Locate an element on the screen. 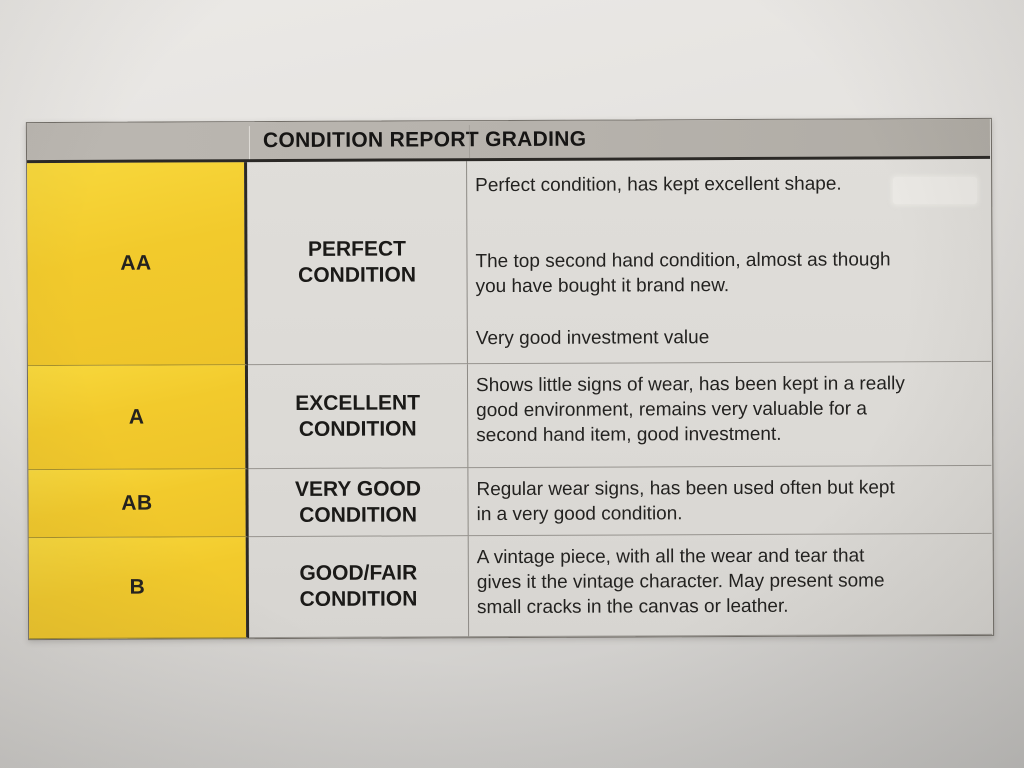 The image size is (1024, 768). grade-cell-ab: AB is located at coordinates (138, 504).